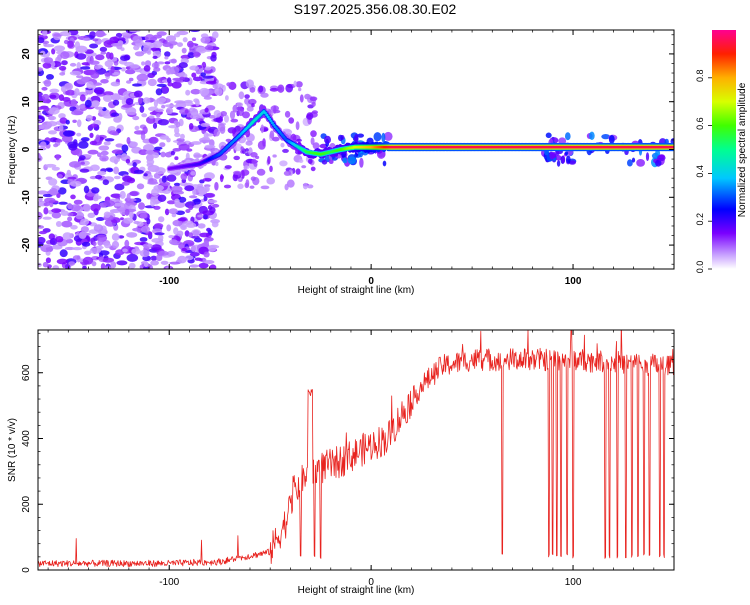  I want to click on colorbar-tick-label: 0.6, so click(700, 123).